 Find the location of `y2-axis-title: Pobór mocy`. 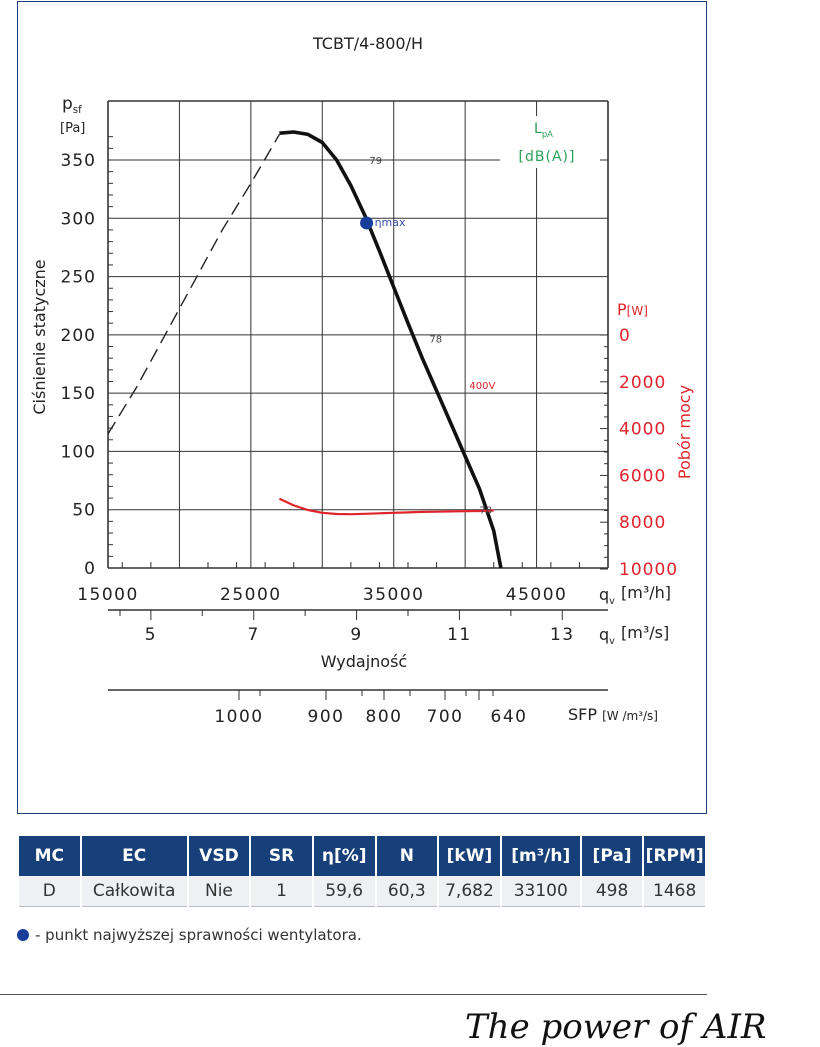

y2-axis-title: Pobór mocy is located at coordinates (684, 432).